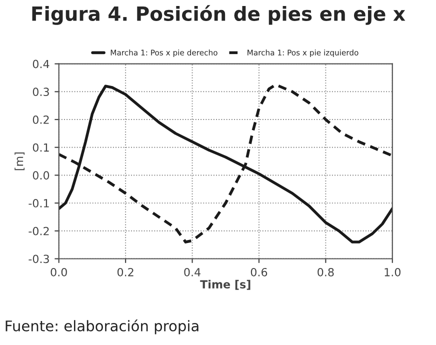 Image resolution: width=436 pixels, height=345 pixels. What do you see at coordinates (38, 231) in the screenshot?
I see `y-tick-label: -0.2` at bounding box center [38, 231].